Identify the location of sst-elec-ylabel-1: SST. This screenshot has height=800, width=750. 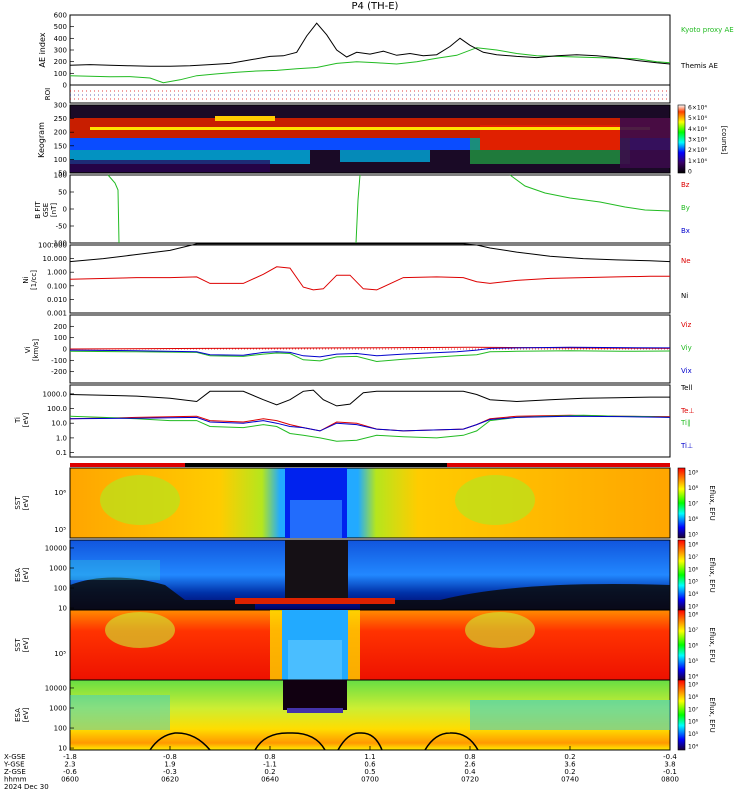
(18, 645).